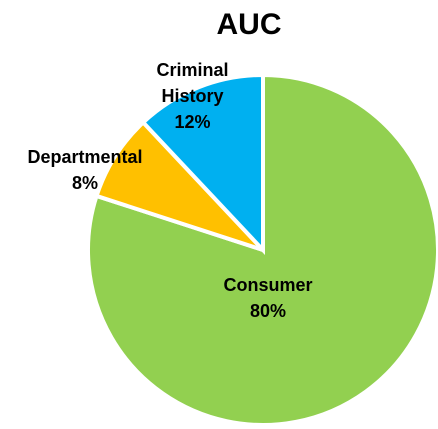 This screenshot has height=429, width=438. What do you see at coordinates (192, 122) in the screenshot?
I see `value-label: 12%` at bounding box center [192, 122].